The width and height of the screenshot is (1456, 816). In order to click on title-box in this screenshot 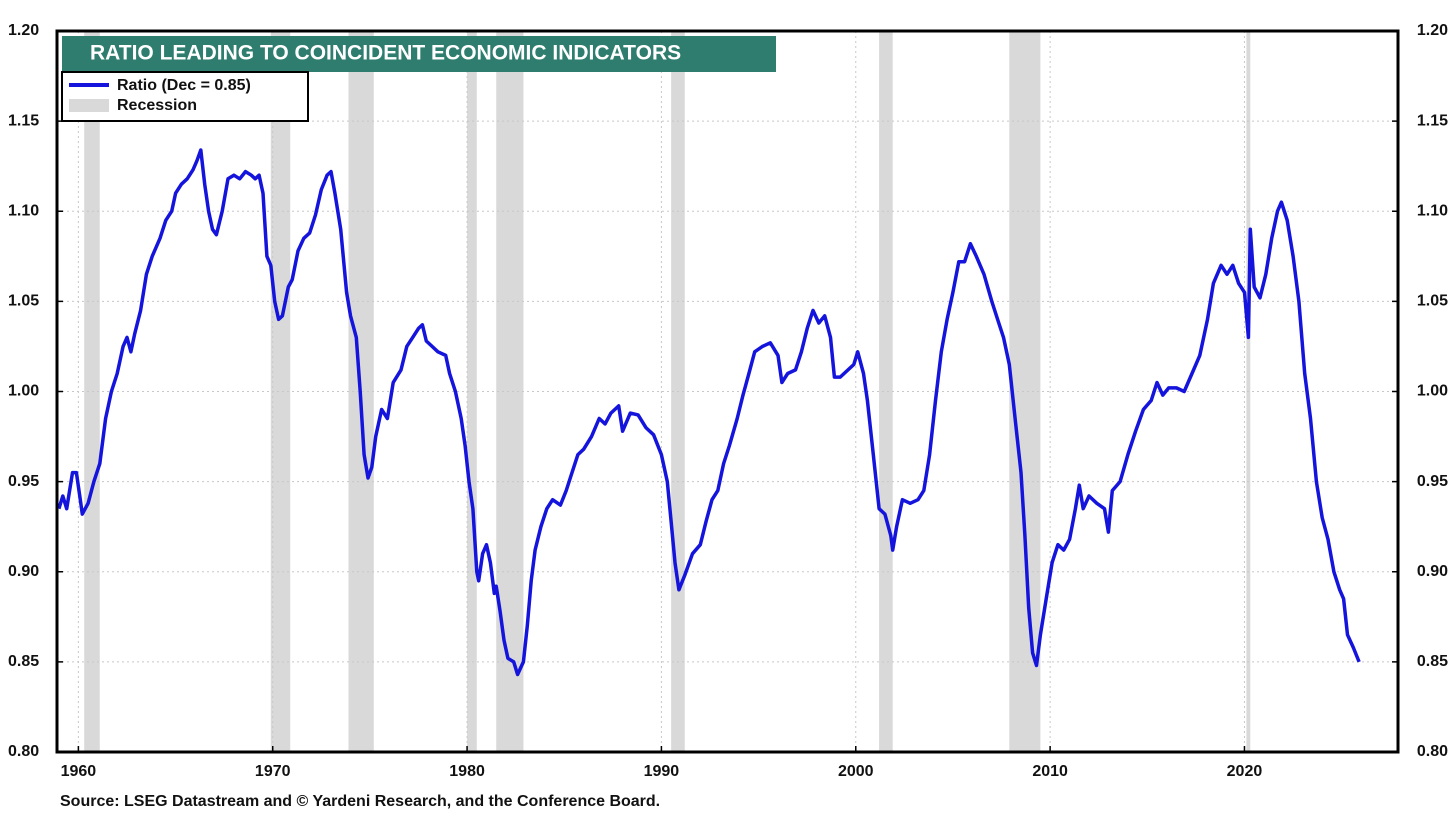, I will do `click(419, 54)`.